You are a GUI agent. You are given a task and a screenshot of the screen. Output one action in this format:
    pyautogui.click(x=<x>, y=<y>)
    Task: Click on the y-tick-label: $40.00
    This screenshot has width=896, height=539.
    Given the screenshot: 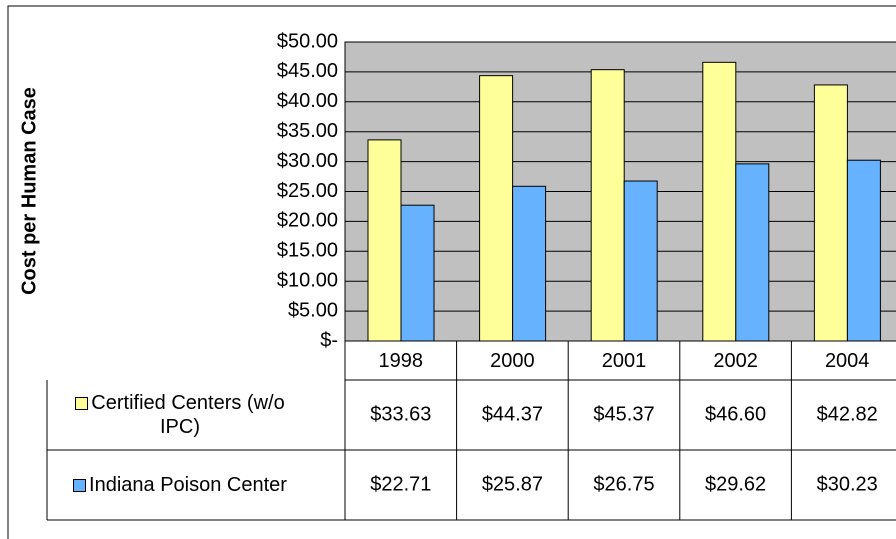 What is the action you would take?
    pyautogui.click(x=307, y=101)
    